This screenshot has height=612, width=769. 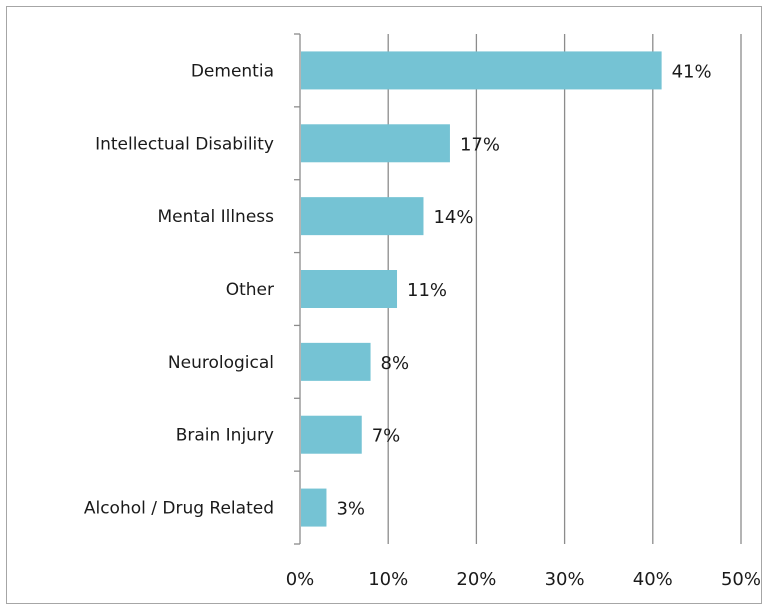 What do you see at coordinates (179, 509) in the screenshot?
I see `category-label: Alcohol / Drug Related` at bounding box center [179, 509].